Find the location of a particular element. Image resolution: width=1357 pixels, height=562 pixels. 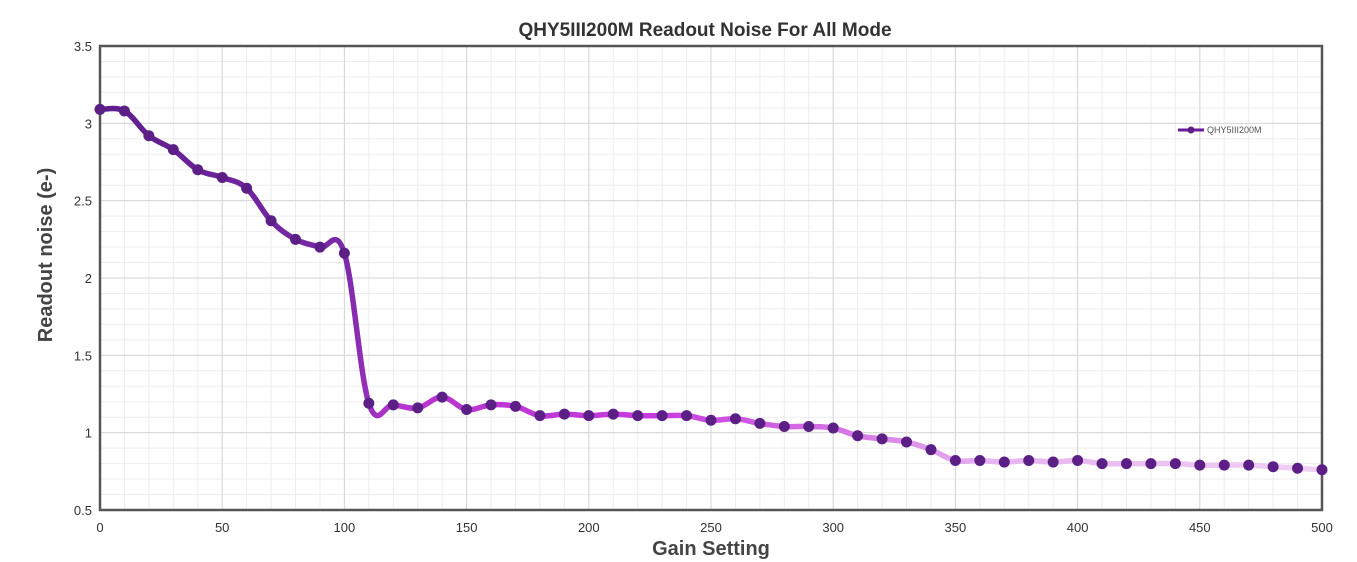

y-axis-label: Readout noise (e-) is located at coordinates (46, 255).